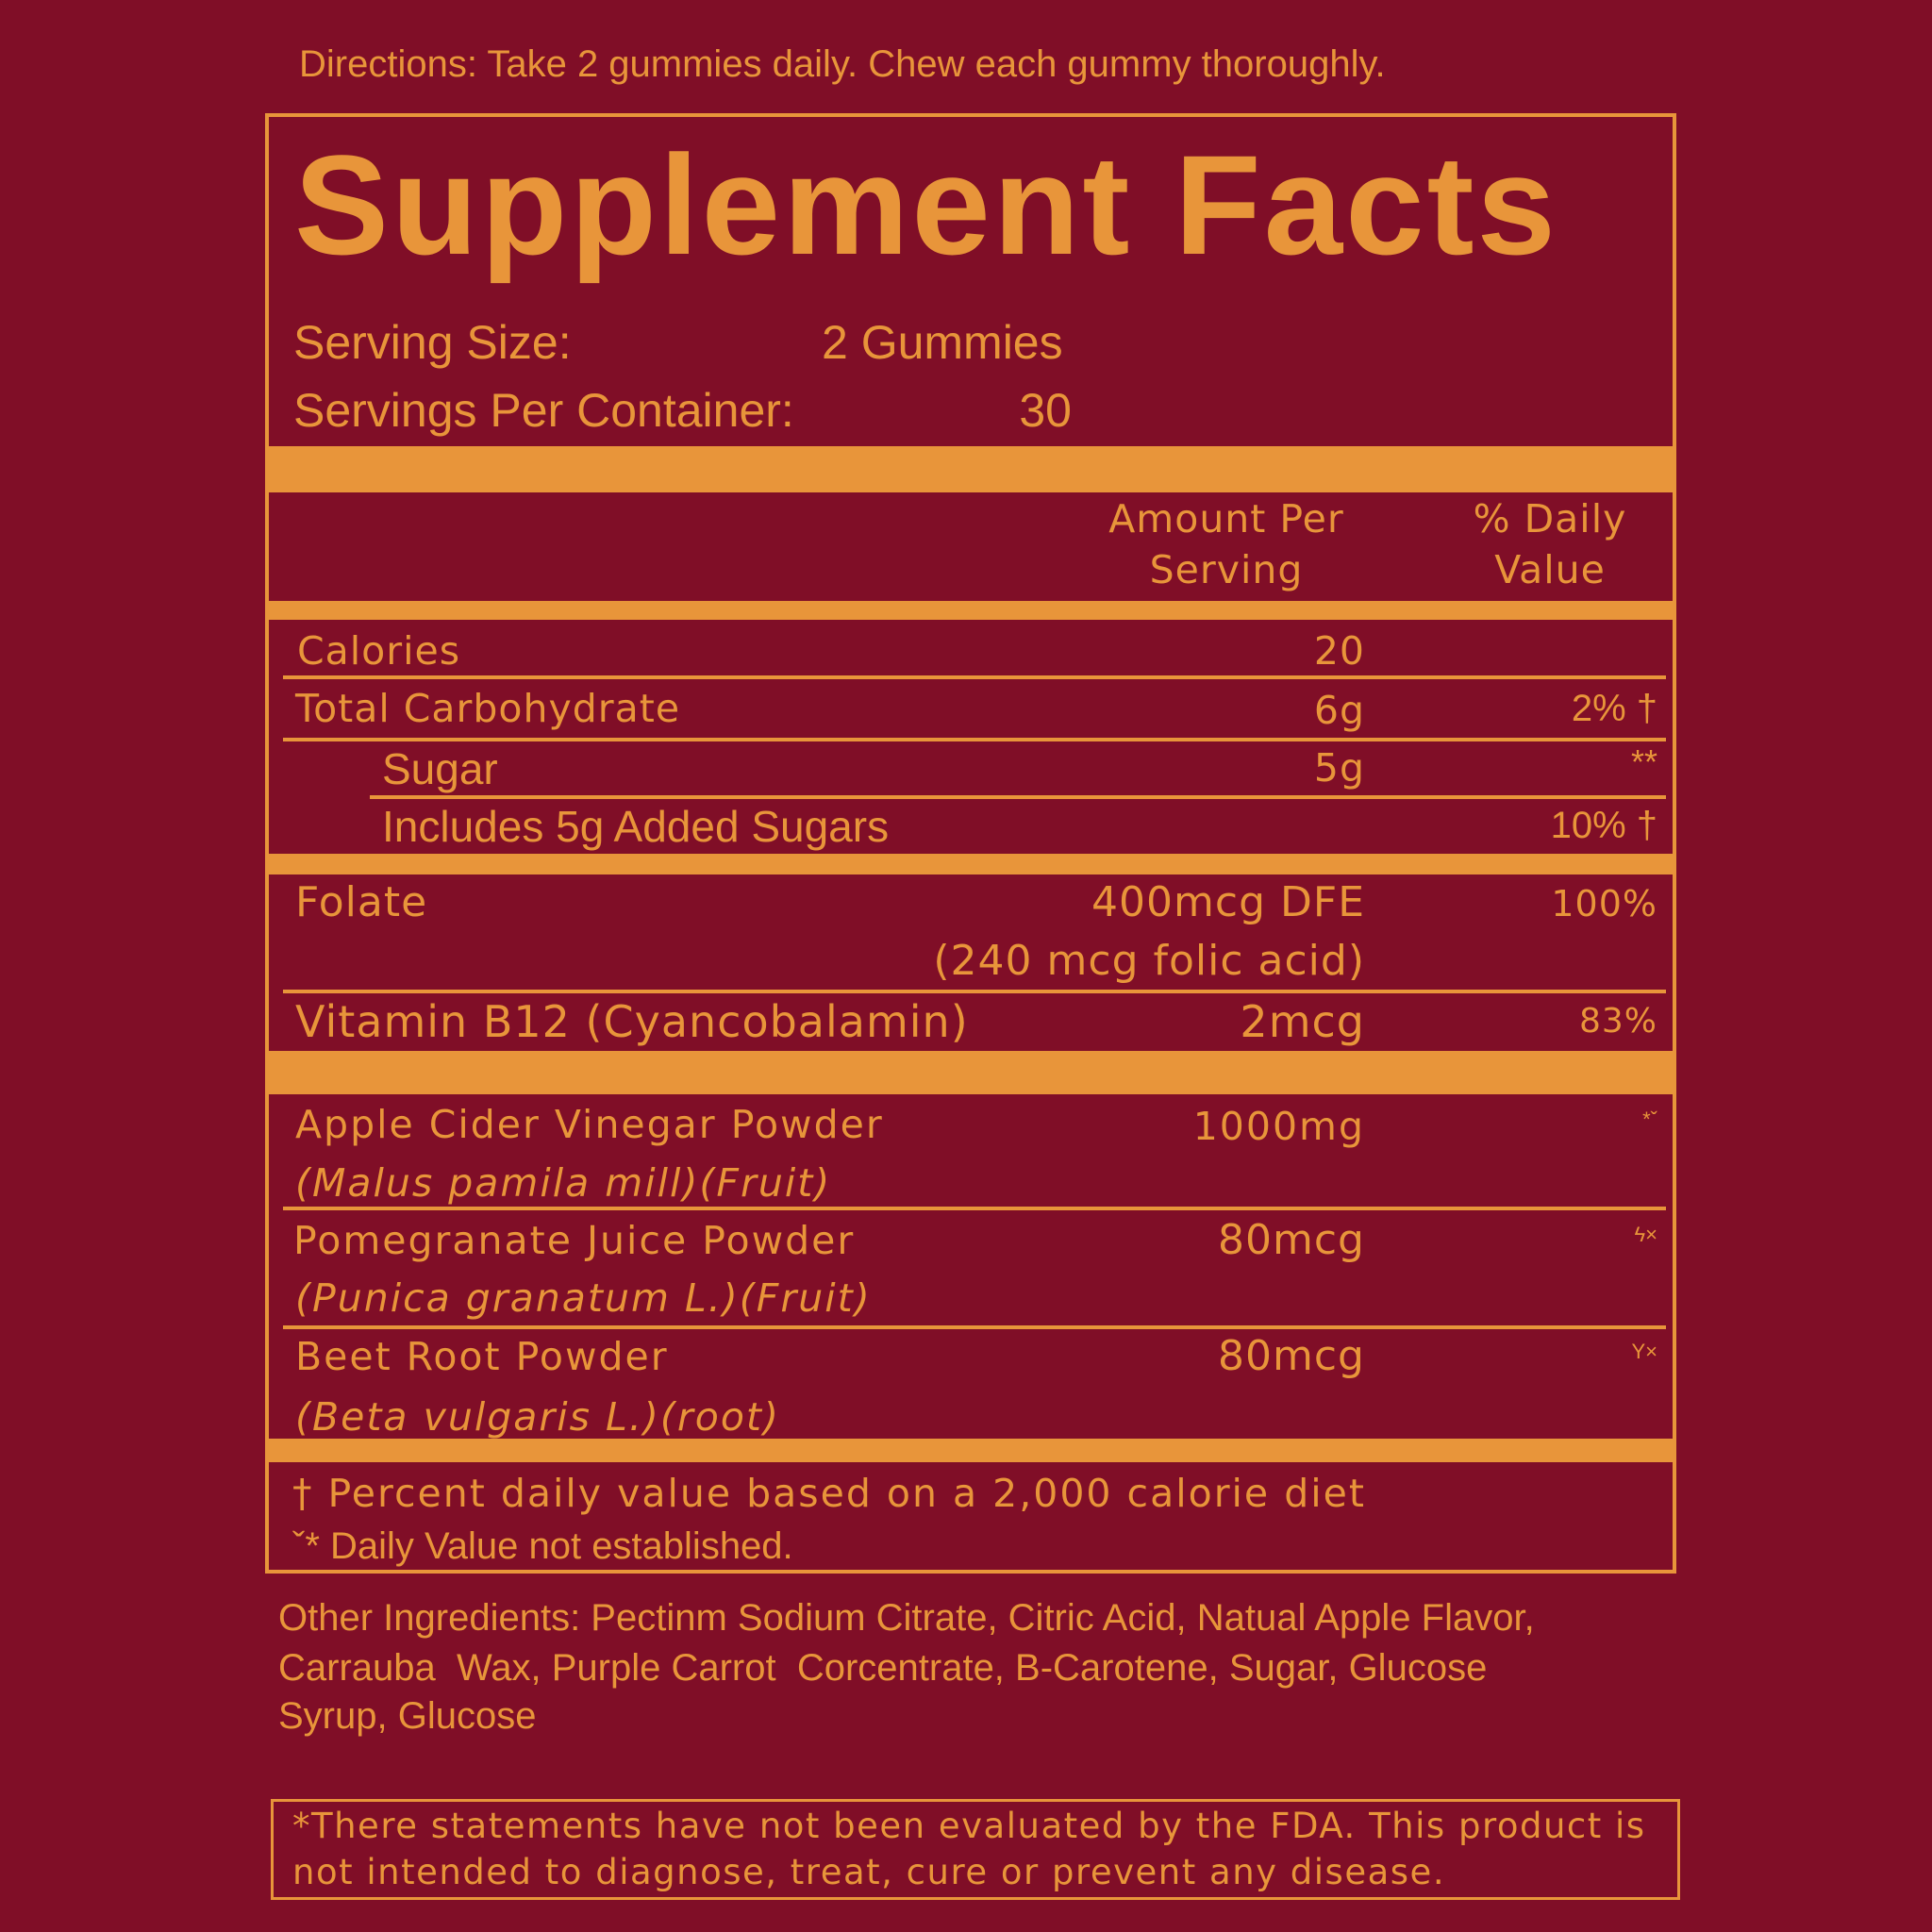 The image size is (1932, 1932). Describe the element at coordinates (1339, 651) in the screenshot. I see `row-amount: 20` at that location.